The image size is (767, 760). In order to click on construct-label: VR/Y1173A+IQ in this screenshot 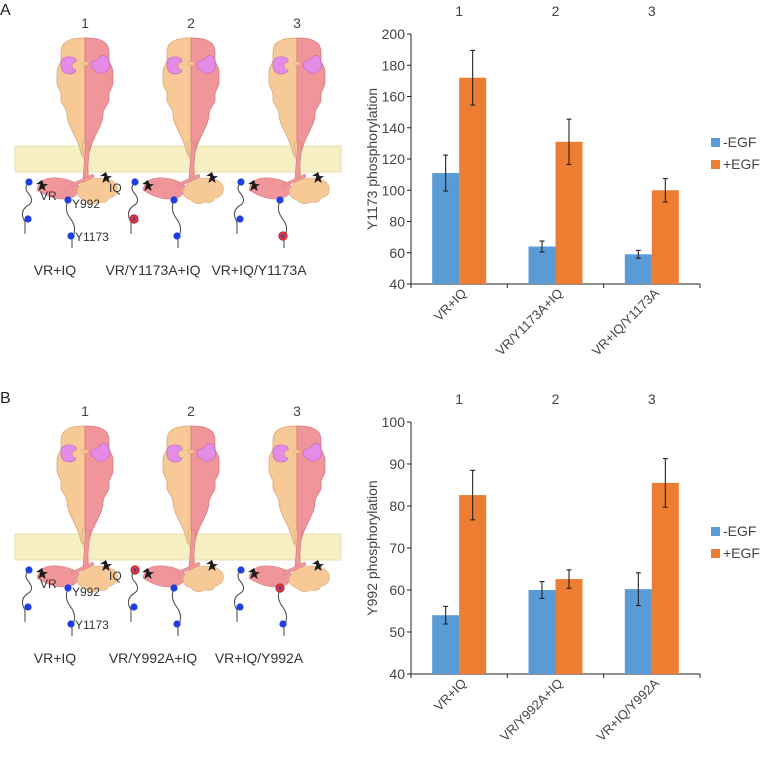, I will do `click(152, 270)`.